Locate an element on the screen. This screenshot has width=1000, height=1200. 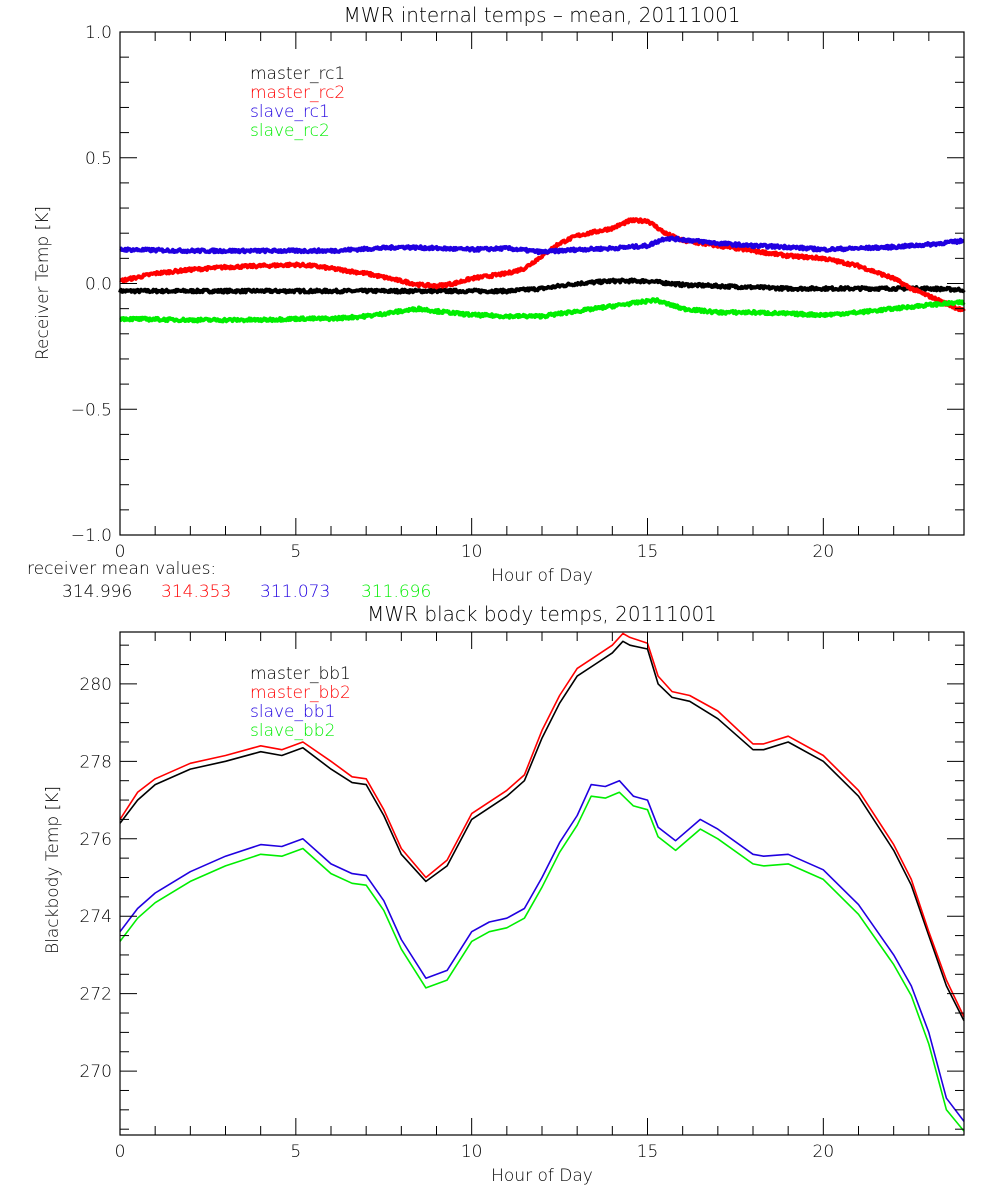
y-tick-labels: −1.0 −0.5 0.0 0.5 1.0 is located at coordinates (91, 284).